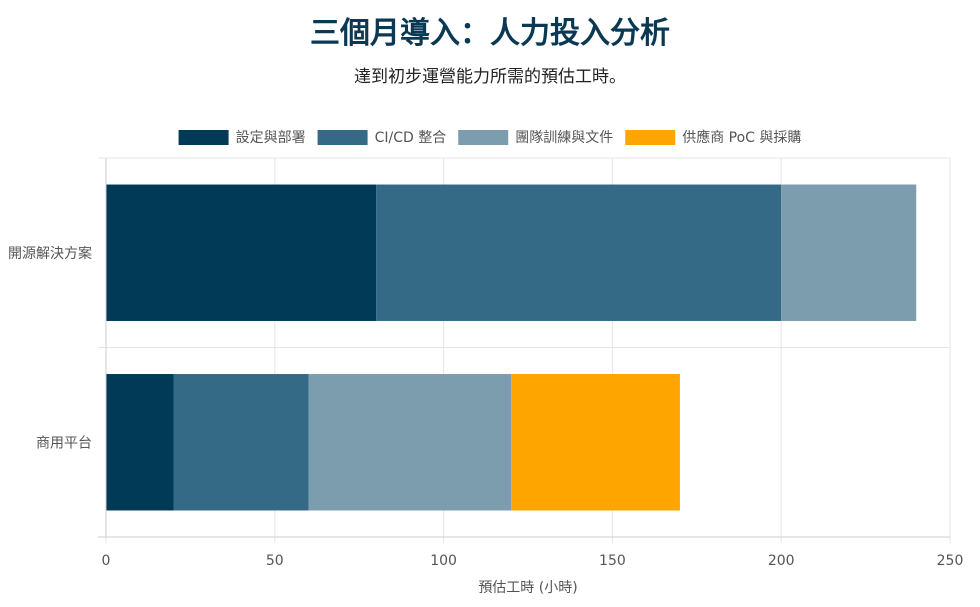 The image size is (980, 607). What do you see at coordinates (950, 561) in the screenshot?
I see `x-tick-label: 250` at bounding box center [950, 561].